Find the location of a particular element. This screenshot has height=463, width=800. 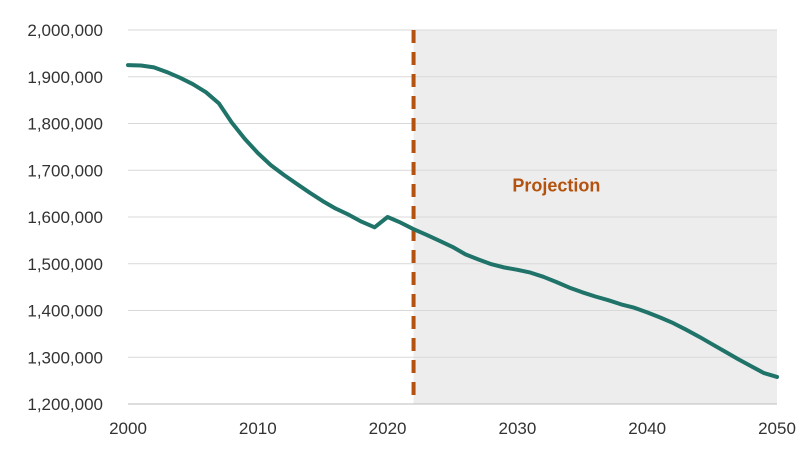

y-tick-label: 1,700,000 is located at coordinates (65, 170).